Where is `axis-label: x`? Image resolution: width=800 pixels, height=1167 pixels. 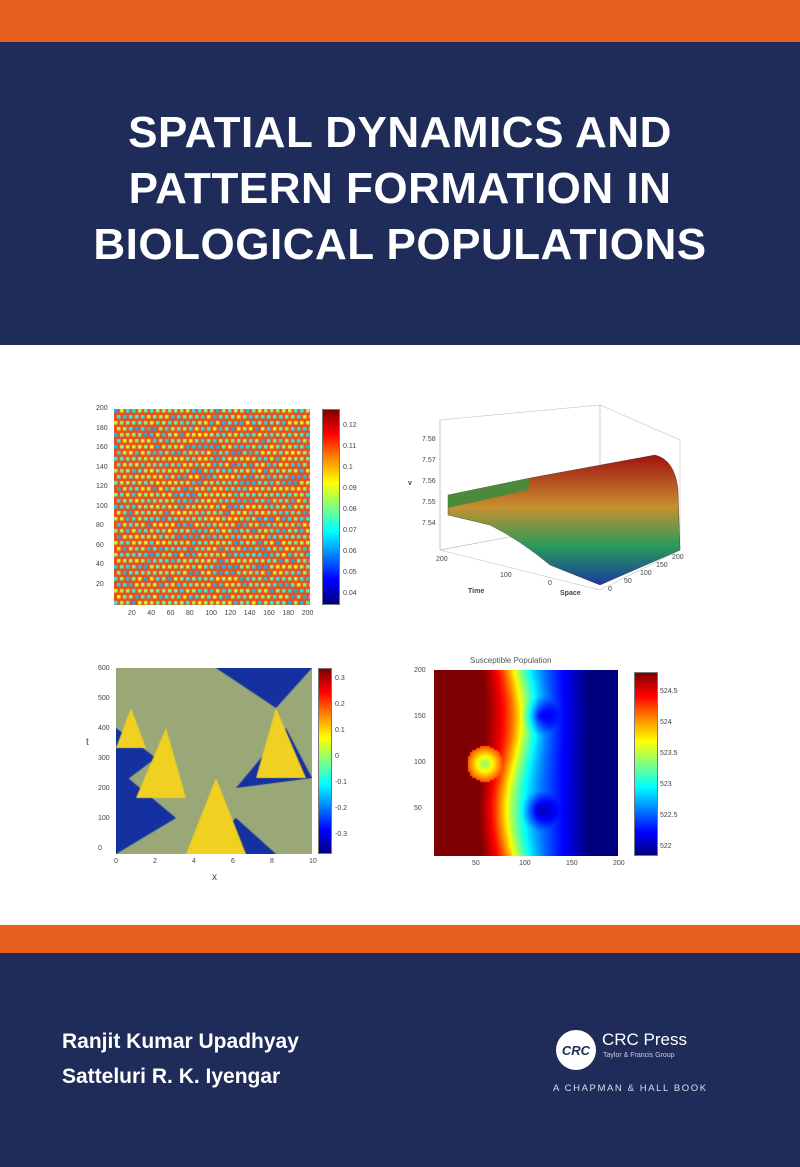 axis-label: x is located at coordinates (214, 877).